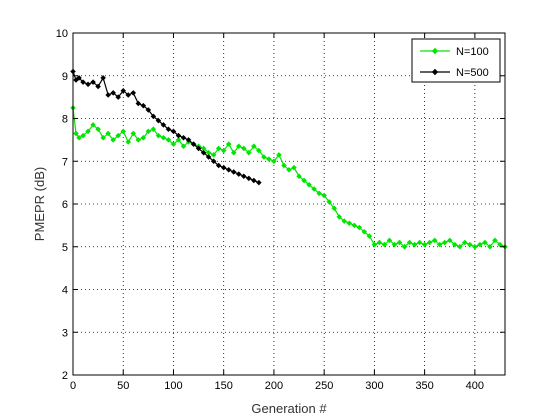  What do you see at coordinates (65, 376) in the screenshot?
I see `y-tick-label: 2` at bounding box center [65, 376].